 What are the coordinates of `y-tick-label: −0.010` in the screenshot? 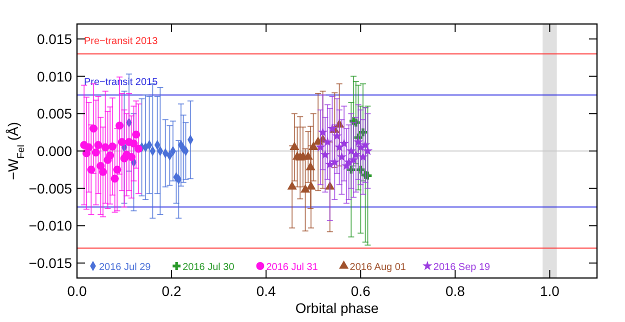 It's located at (50, 226).